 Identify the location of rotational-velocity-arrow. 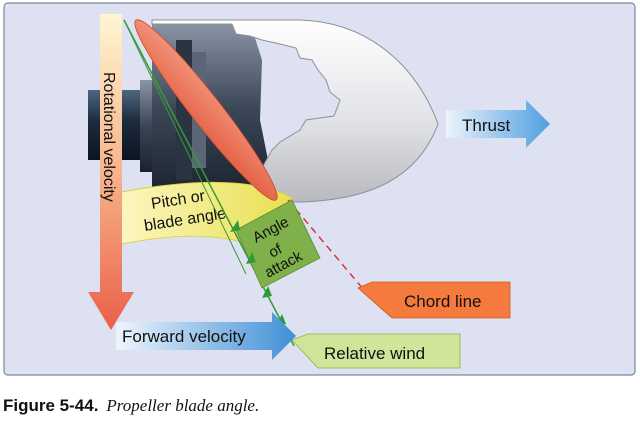
(111, 172).